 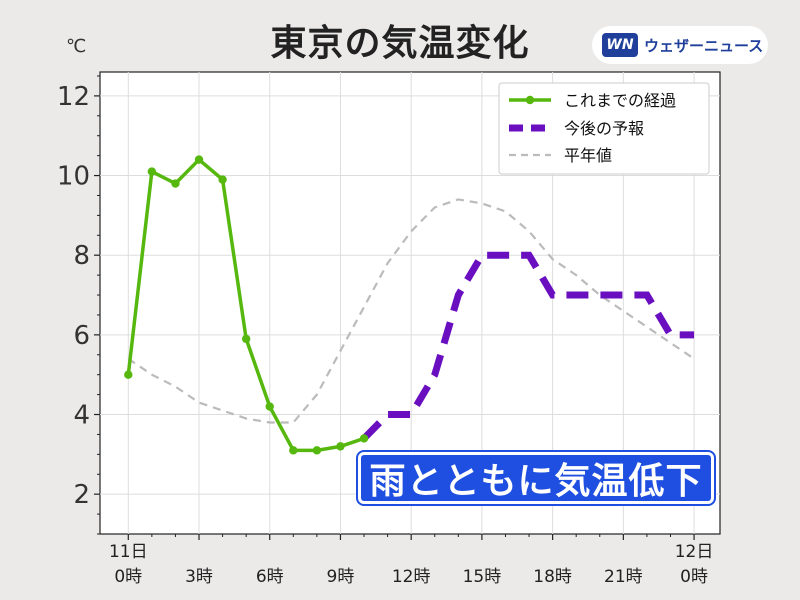 What do you see at coordinates (694, 552) in the screenshot?
I see `x-tick-date-label: 12日` at bounding box center [694, 552].